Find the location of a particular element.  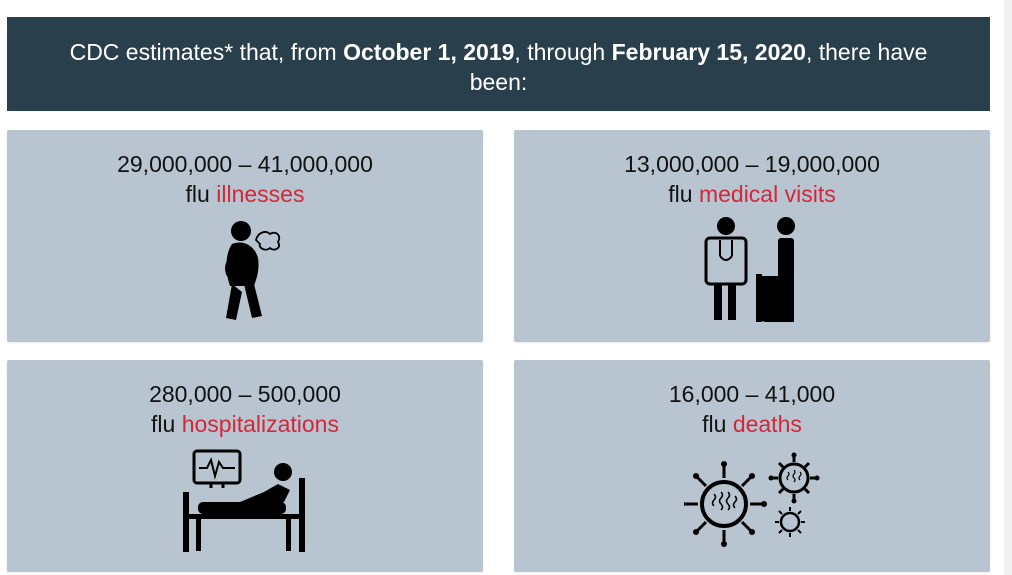

sick-person-icon is located at coordinates (253, 270).